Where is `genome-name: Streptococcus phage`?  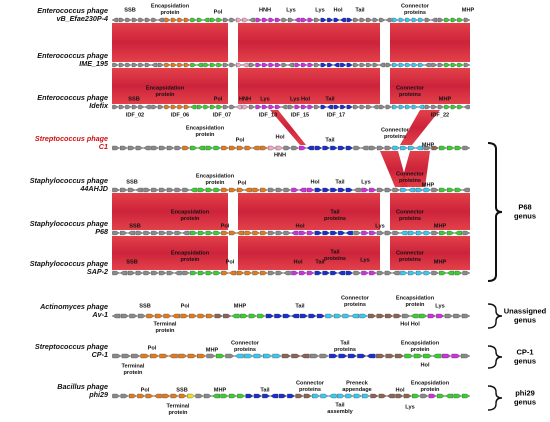 genome-name: Streptococcus phage is located at coordinates (71, 346).